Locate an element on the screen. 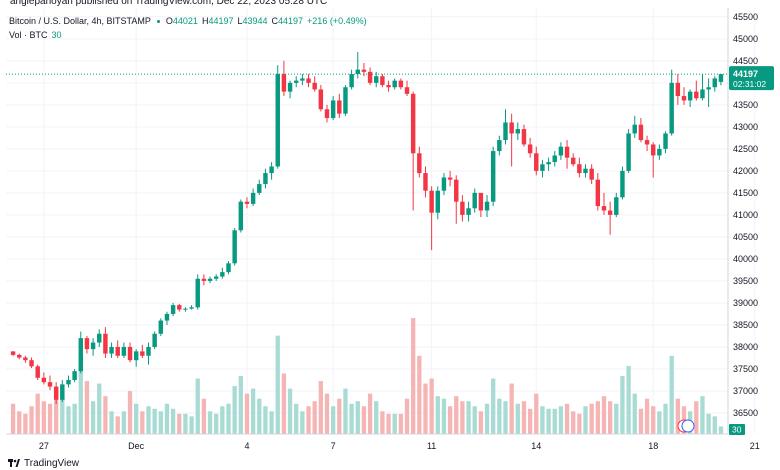 This screenshot has width=780, height=470. volume-tag-label: 30 is located at coordinates (737, 430).